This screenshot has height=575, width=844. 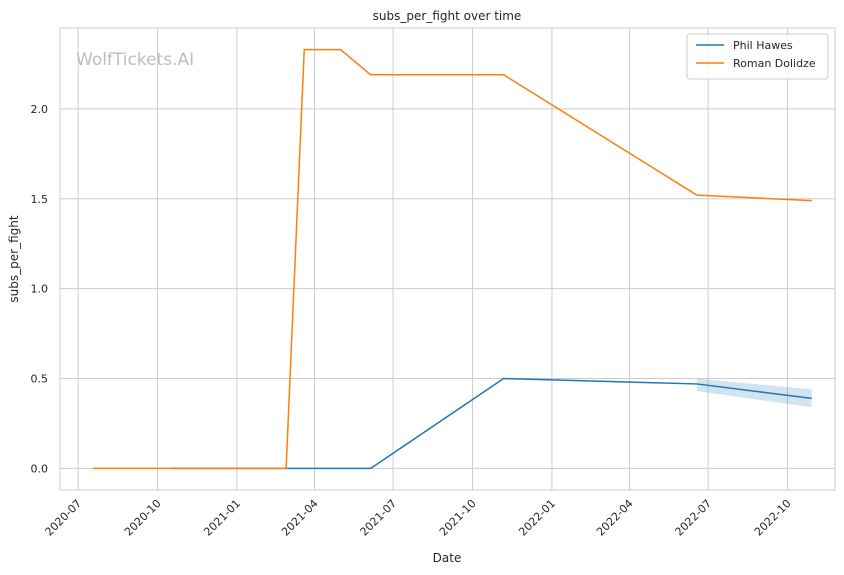 I want to click on legend-label-phil-hawes: Phil Hawes, so click(x=763, y=45).